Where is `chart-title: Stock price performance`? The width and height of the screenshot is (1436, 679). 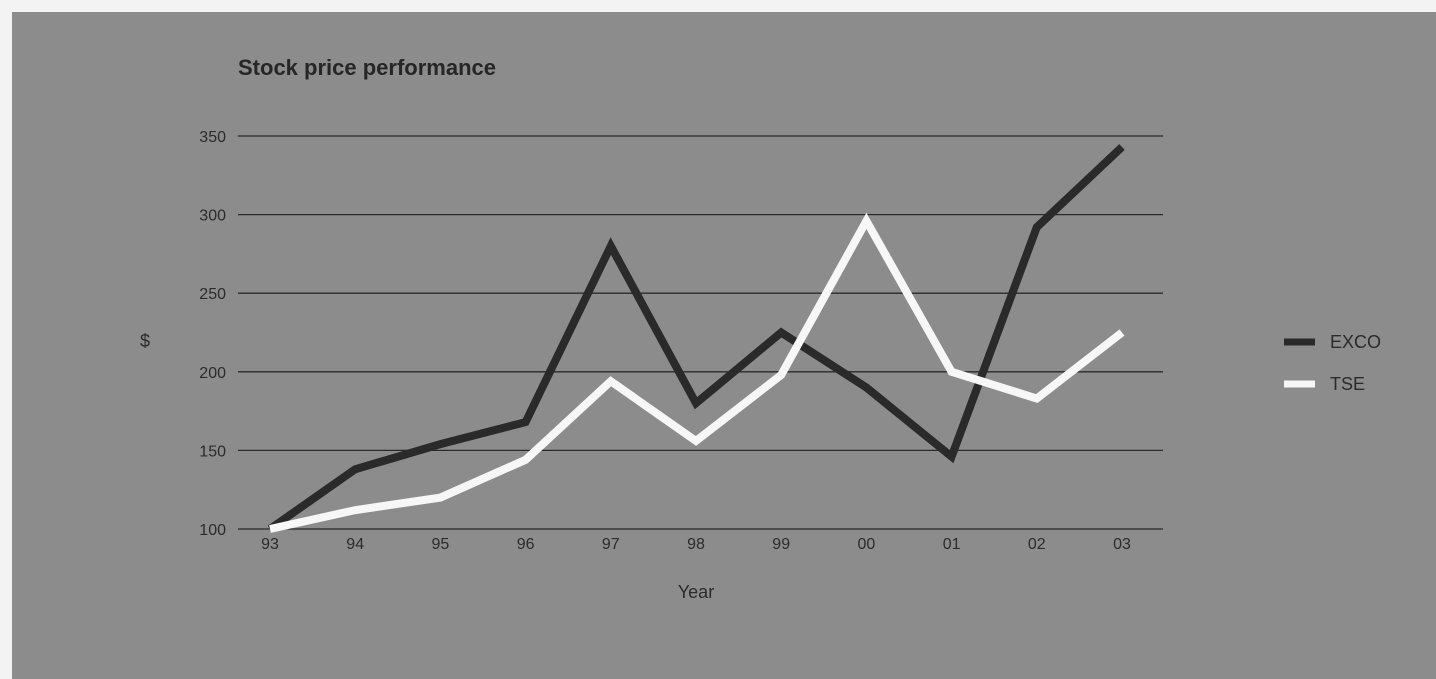
chart-title: Stock price performance is located at coordinates (367, 67).